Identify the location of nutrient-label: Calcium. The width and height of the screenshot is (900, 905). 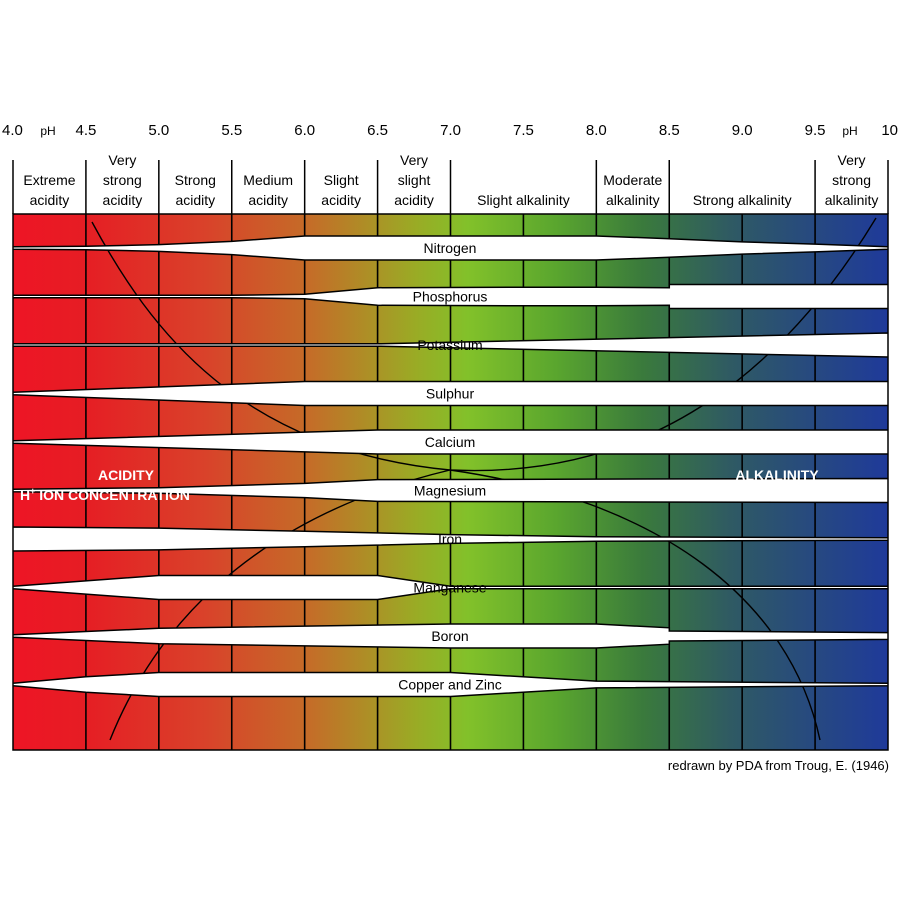
(450, 442).